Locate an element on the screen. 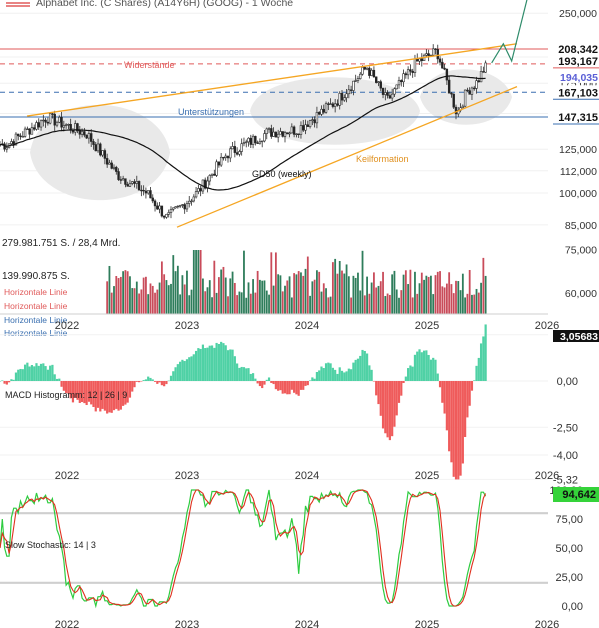 The height and width of the screenshot is (628, 599). support-label: Unterstützungen is located at coordinates (211, 112).